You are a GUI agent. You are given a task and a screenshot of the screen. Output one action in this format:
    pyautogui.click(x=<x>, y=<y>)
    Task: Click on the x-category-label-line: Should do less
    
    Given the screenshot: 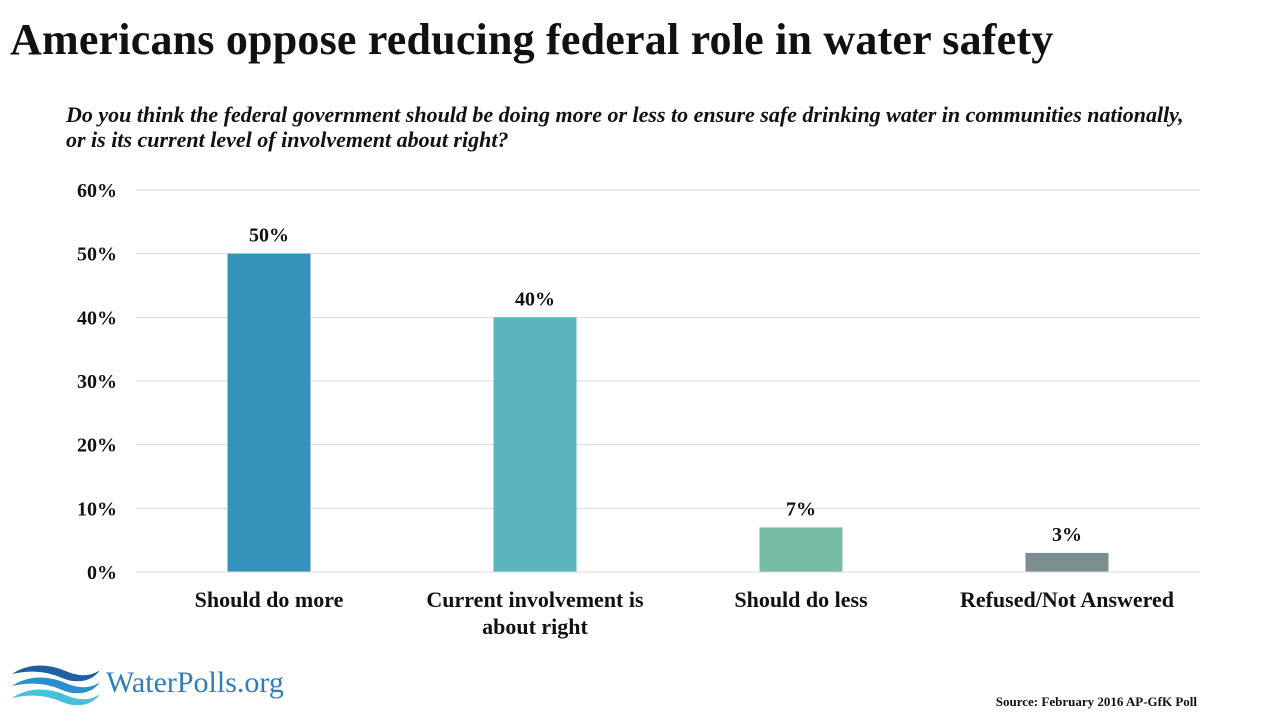 What is the action you would take?
    pyautogui.click(x=801, y=599)
    